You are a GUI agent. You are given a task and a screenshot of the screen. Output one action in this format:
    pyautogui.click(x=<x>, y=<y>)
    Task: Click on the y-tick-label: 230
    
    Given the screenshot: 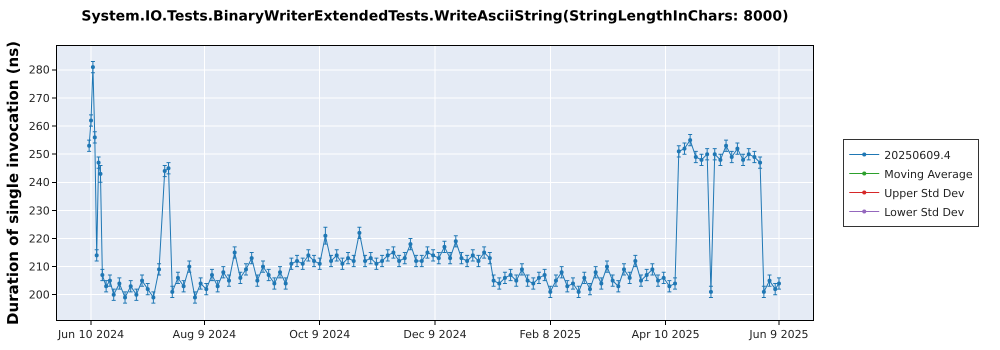 What is the action you would take?
    pyautogui.click(x=39, y=211)
    